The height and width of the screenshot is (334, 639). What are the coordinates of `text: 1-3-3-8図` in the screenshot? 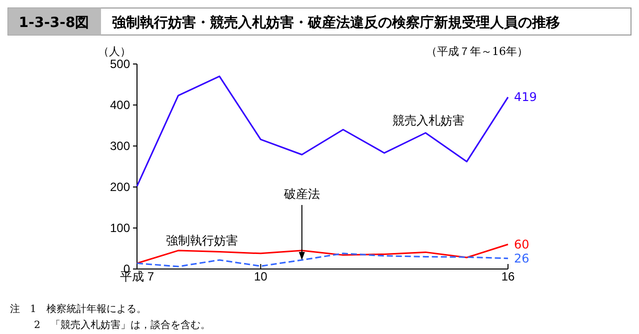 It's located at (54, 23).